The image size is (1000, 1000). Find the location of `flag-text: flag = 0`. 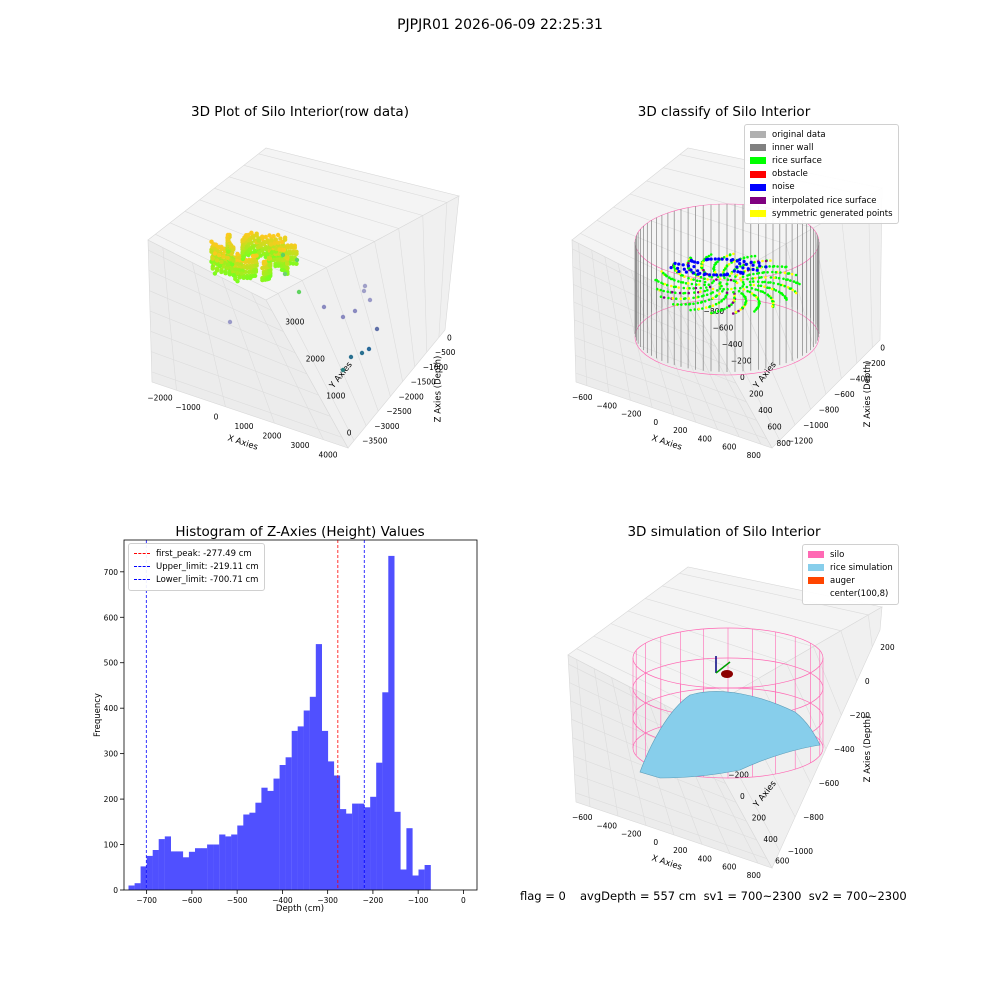

flag-text: flag = 0 is located at coordinates (543, 896).